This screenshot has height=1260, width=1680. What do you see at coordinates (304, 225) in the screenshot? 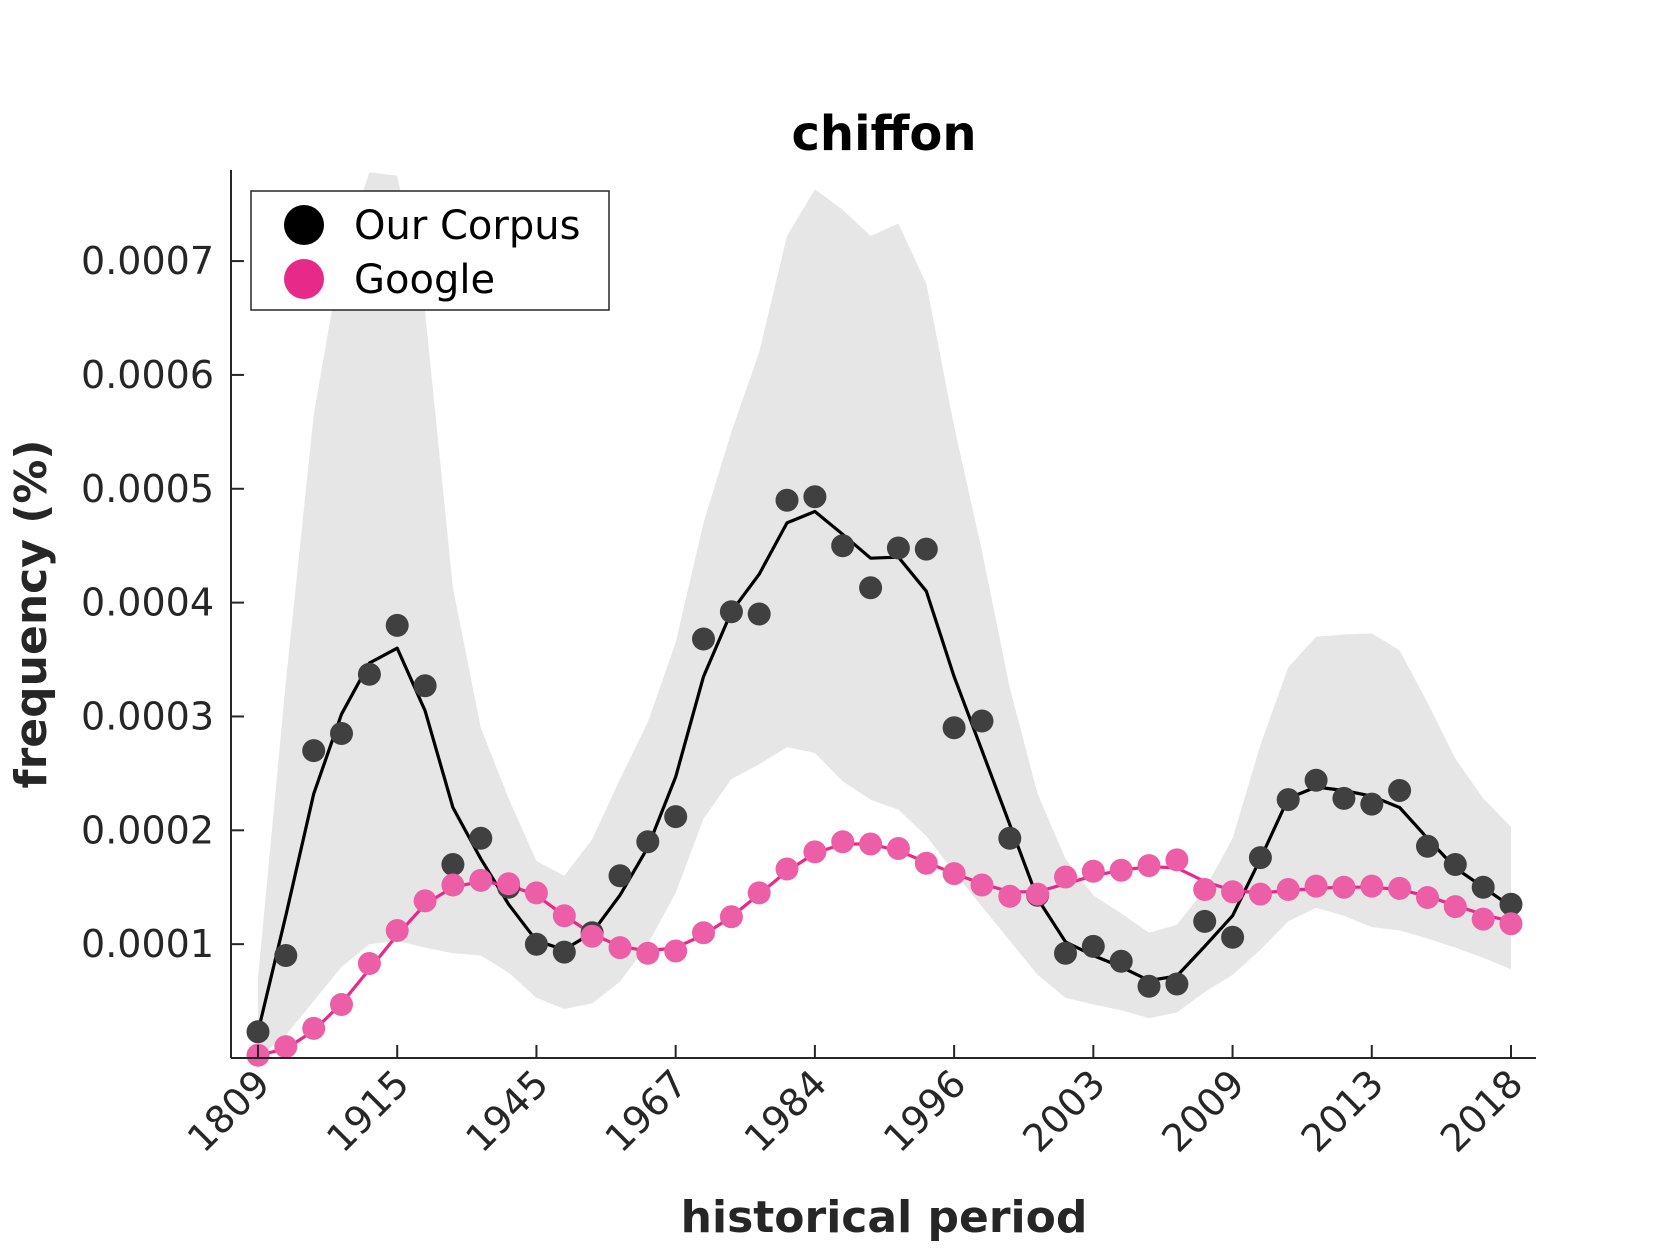
I see `legend-marker-our-corpus` at bounding box center [304, 225].